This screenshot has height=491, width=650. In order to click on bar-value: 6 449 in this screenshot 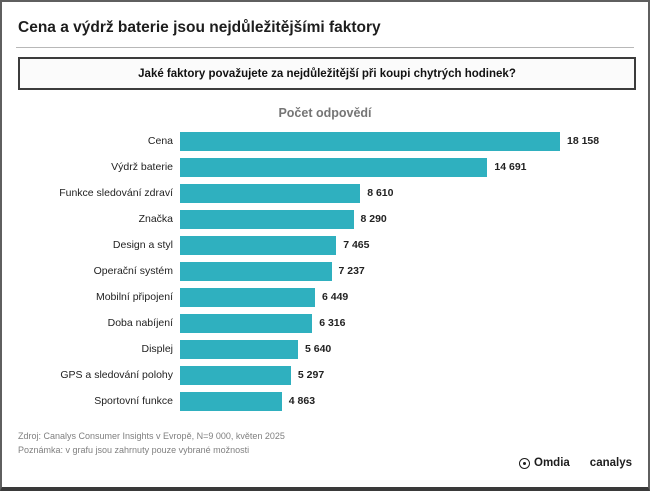, I will do `click(335, 297)`.